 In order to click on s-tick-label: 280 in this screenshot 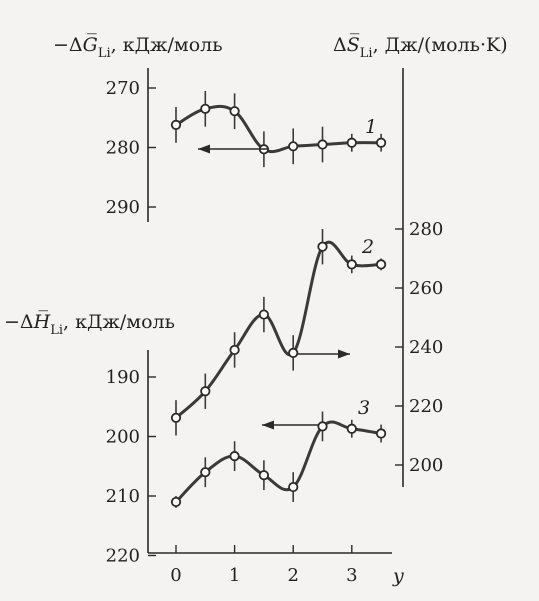, I will do `click(426, 229)`.